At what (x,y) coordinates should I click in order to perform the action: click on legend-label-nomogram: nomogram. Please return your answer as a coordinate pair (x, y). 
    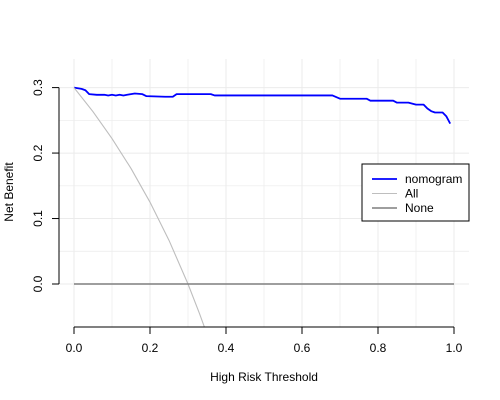
    Looking at the image, I should click on (433, 179).